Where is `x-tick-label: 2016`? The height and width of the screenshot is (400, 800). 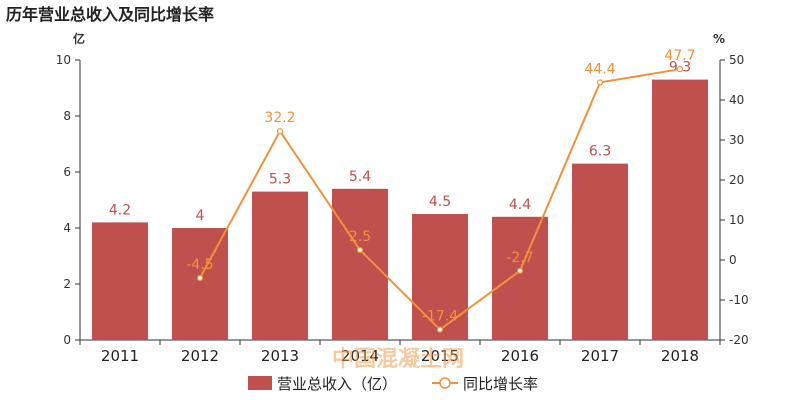 x-tick-label: 2016 is located at coordinates (520, 356).